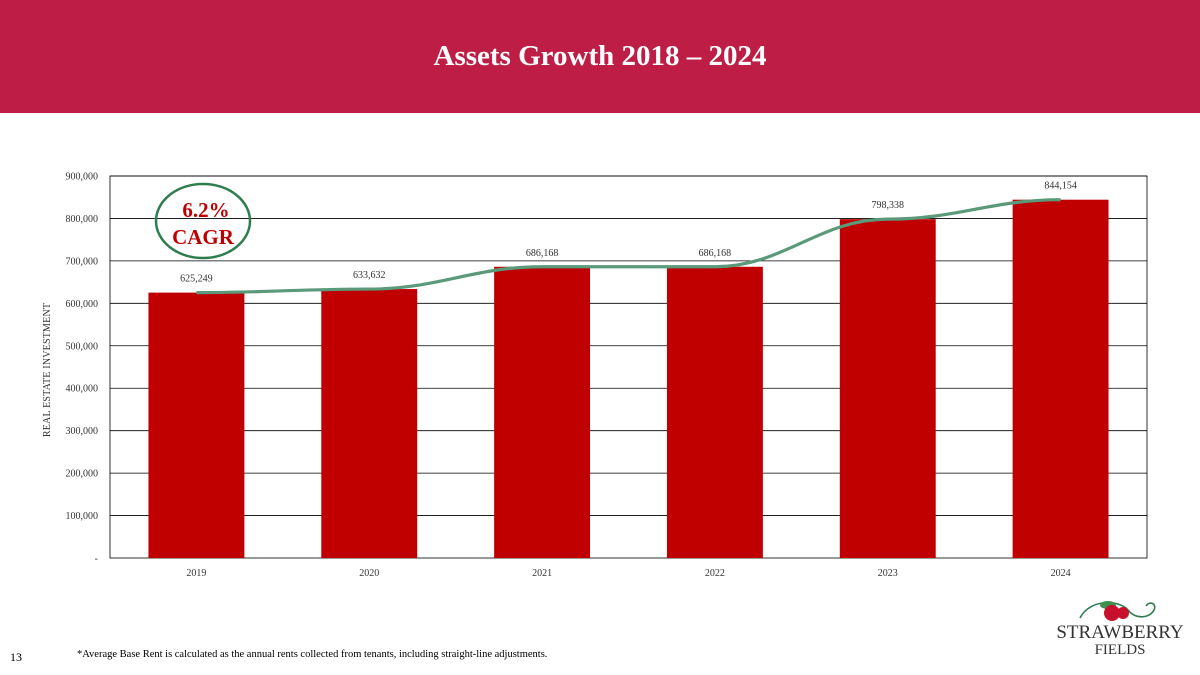 The height and width of the screenshot is (675, 1200). Describe the element at coordinates (82, 516) in the screenshot. I see `y-tick-label: 100,000` at that location.